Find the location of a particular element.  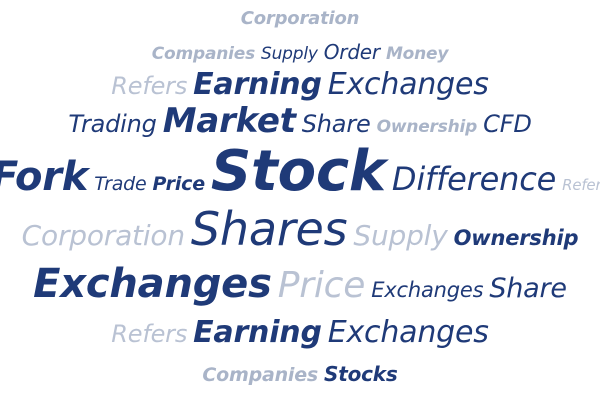

word-stocks: Stocks is located at coordinates (361, 374).